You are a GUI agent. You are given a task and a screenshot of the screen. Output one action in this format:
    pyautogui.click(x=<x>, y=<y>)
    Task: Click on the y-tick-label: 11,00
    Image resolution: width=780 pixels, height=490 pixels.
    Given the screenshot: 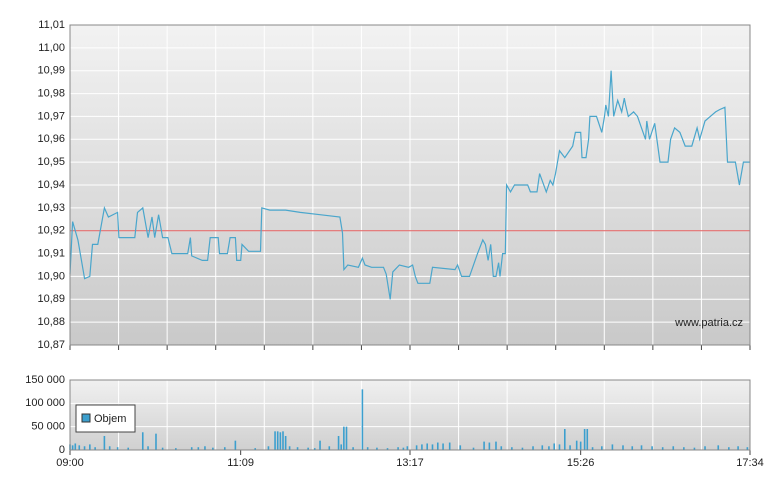 What is the action you would take?
    pyautogui.click(x=51, y=48)
    